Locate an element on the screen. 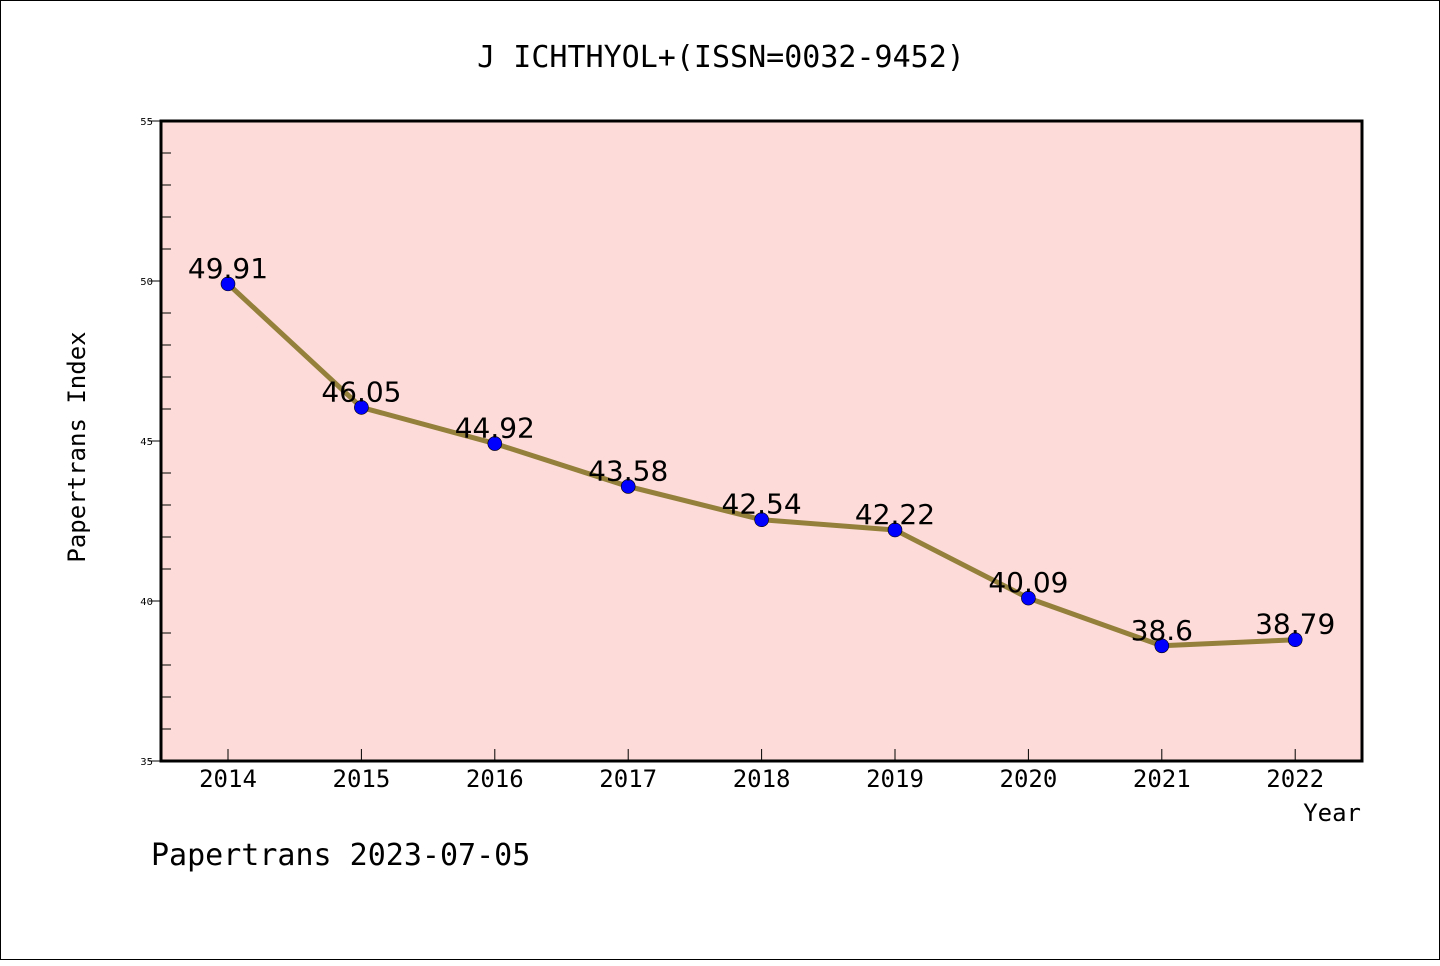  x-tick-label: 2016 is located at coordinates (495, 779).